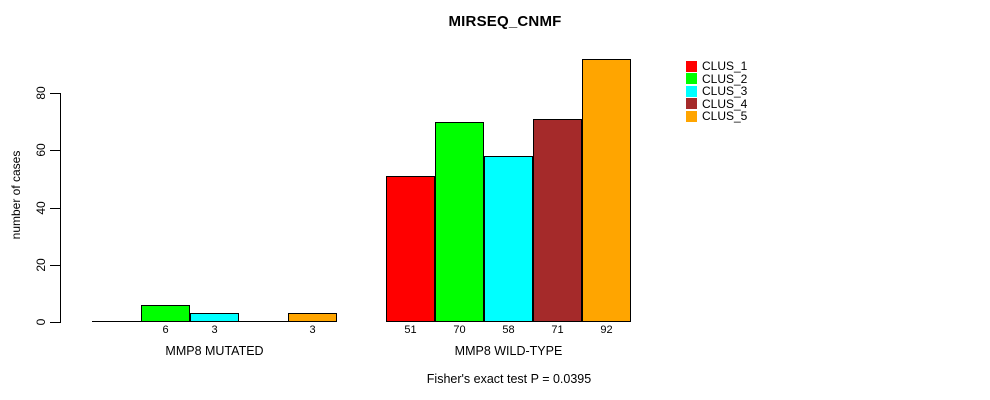  What do you see at coordinates (725, 116) in the screenshot?
I see `legend-label: CLUS_5` at bounding box center [725, 116].